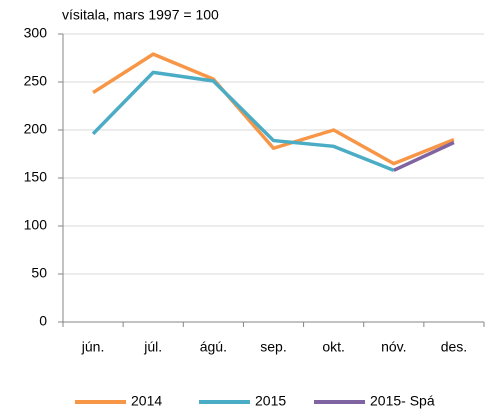 The height and width of the screenshot is (412, 492). I want to click on y-tick-label: 0, so click(43, 321).